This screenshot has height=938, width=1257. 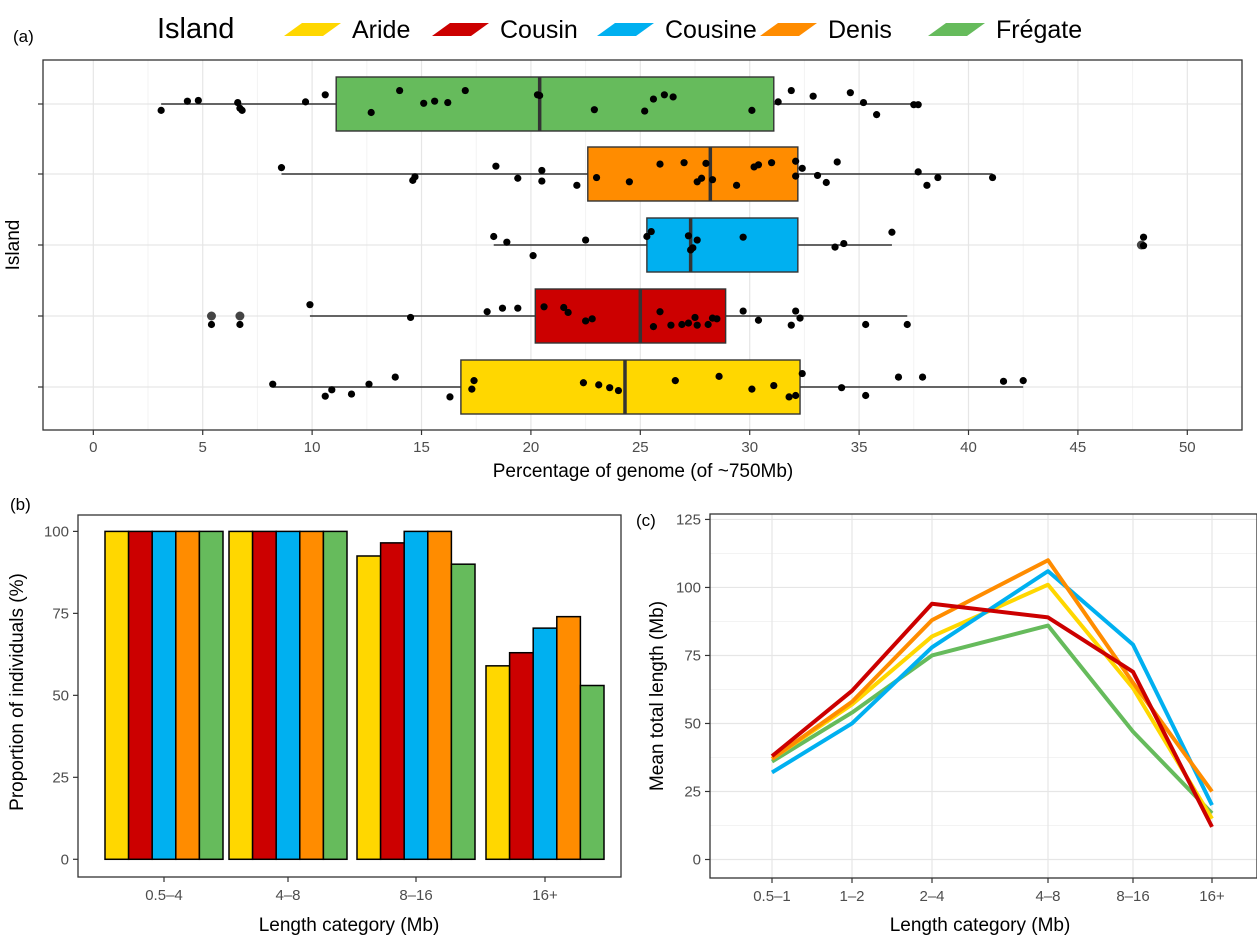 What do you see at coordinates (287, 895) in the screenshot?
I see `x-tick-label-b: 4–8` at bounding box center [287, 895].